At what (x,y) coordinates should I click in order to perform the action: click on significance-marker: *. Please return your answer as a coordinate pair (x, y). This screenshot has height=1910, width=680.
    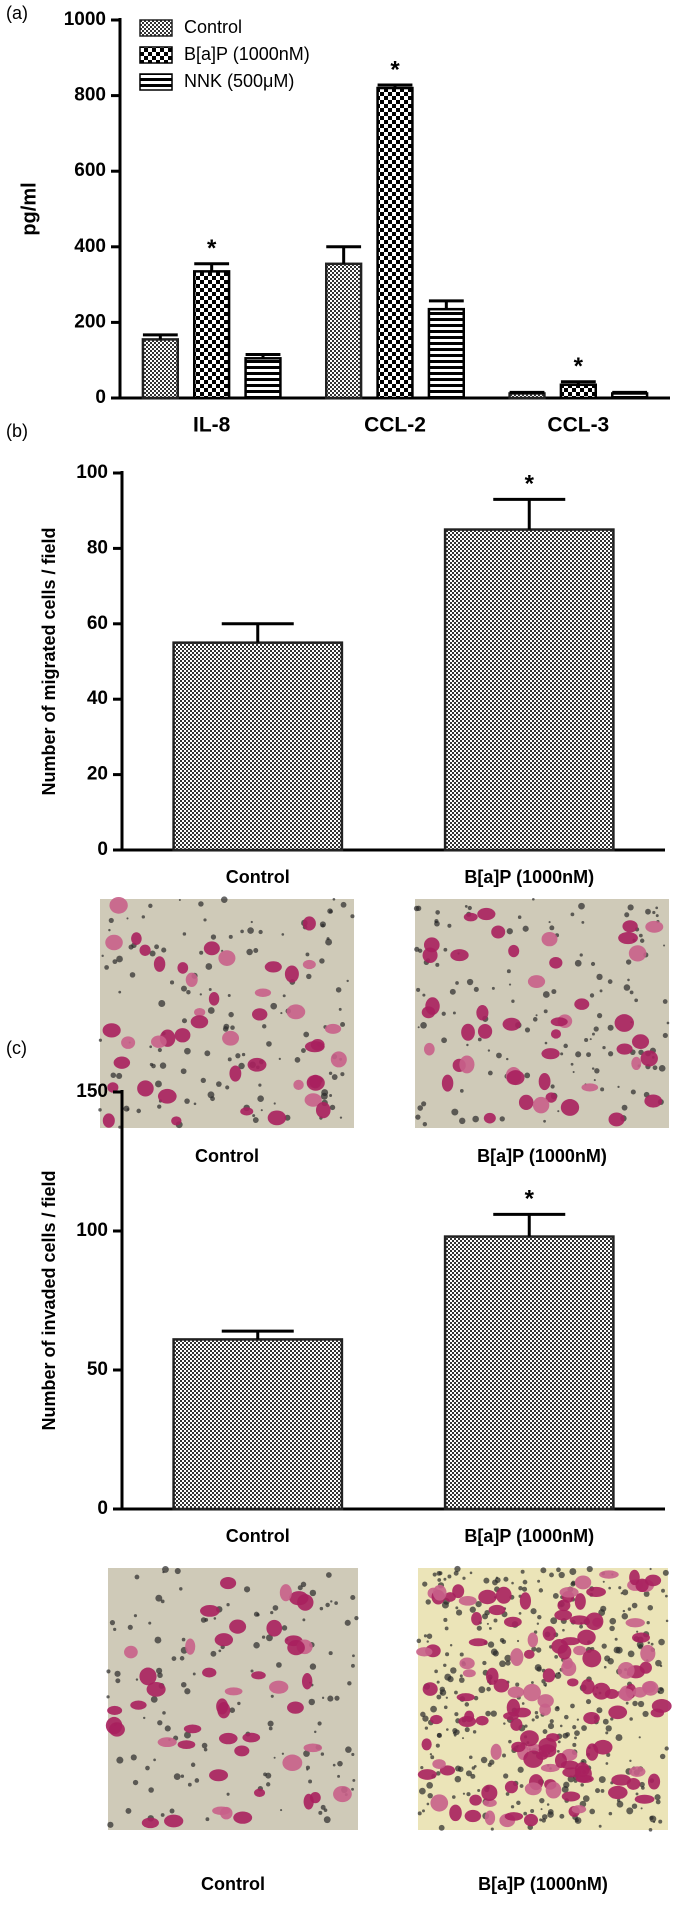
    Looking at the image, I should click on (530, 1199).